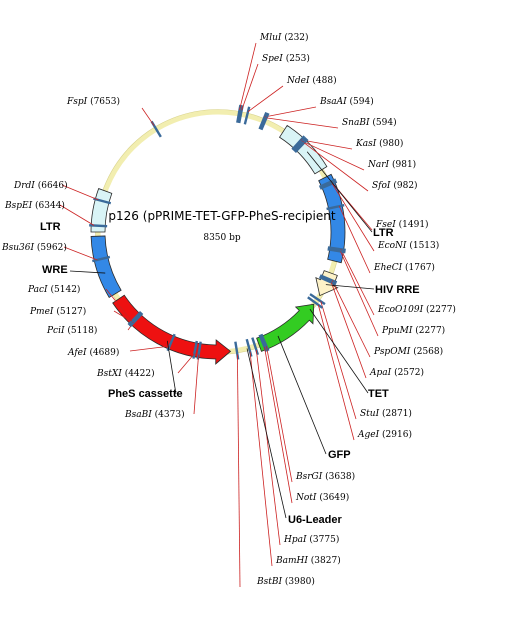 This screenshot has width=512, height=642. I want to click on site-tick-agei, so click(315, 302).